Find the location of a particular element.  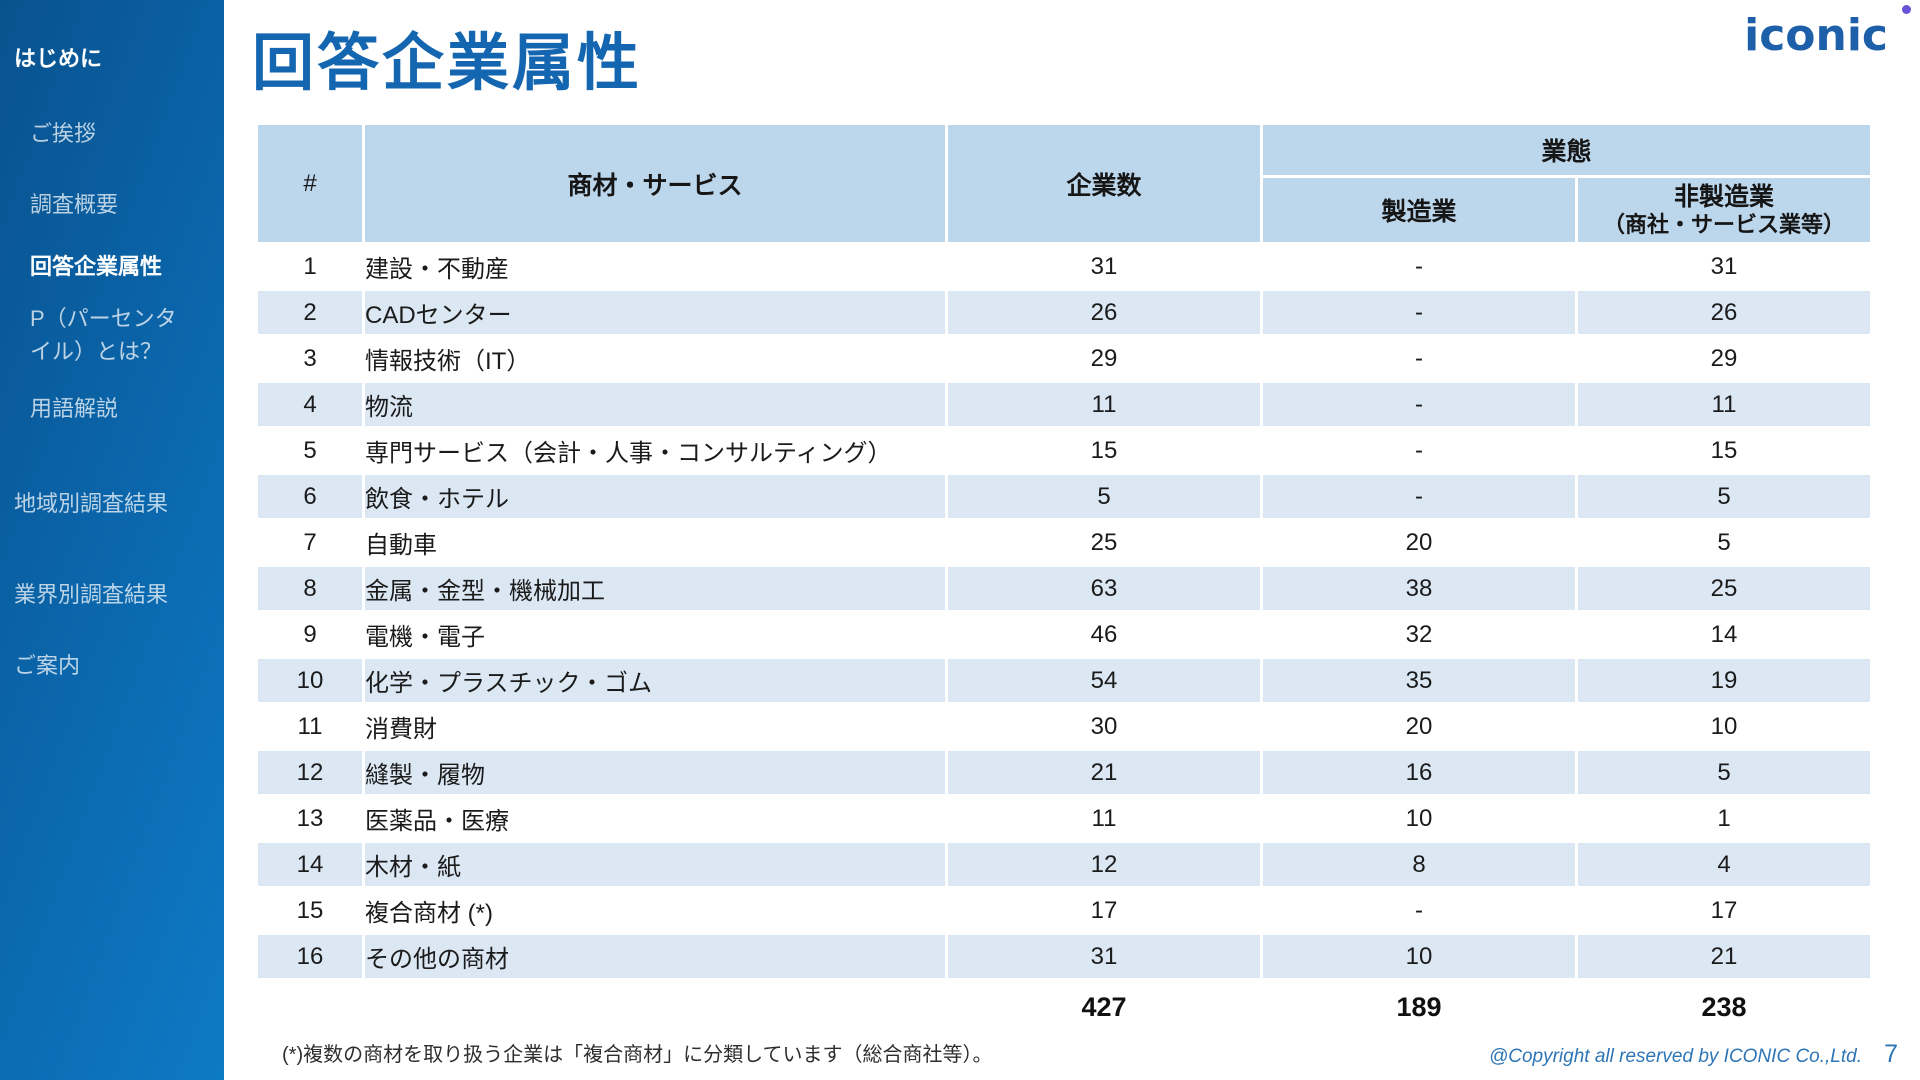

sidebar-item-percentile-towa: P（パーセンタ イル）とは？ is located at coordinates (103, 335).